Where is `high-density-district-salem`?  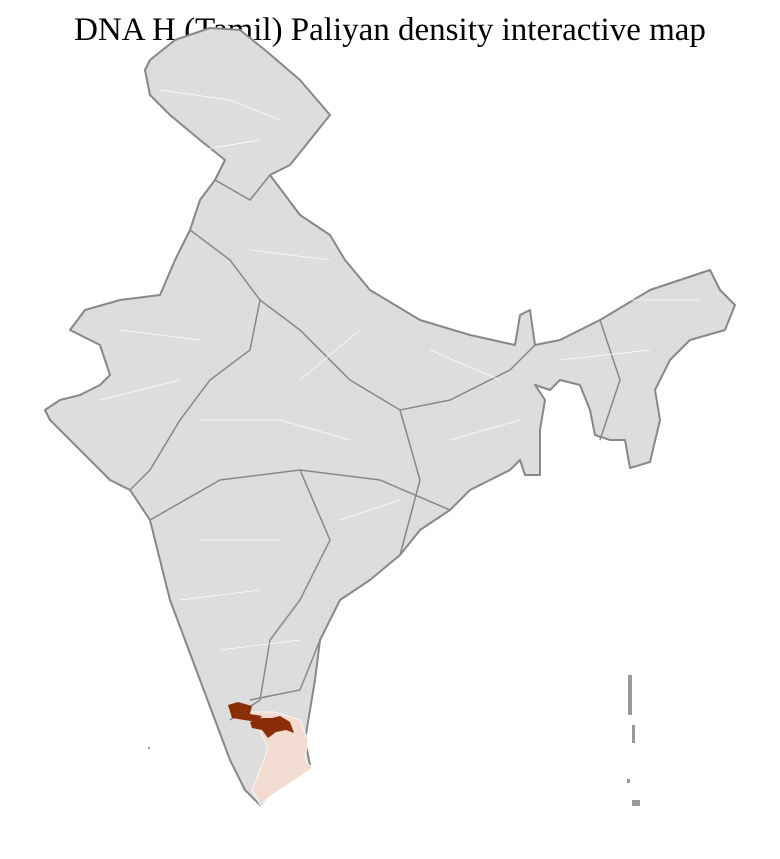
high-density-district-salem is located at coordinates (272, 727).